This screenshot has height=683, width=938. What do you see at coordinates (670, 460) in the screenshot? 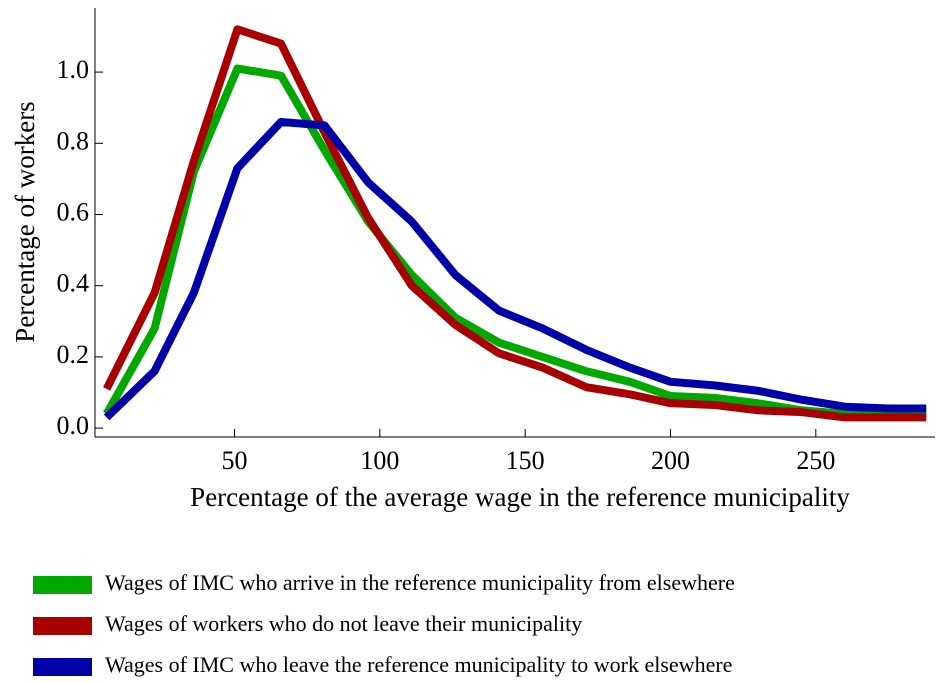
I see `x-tick-label: 200` at bounding box center [670, 460].